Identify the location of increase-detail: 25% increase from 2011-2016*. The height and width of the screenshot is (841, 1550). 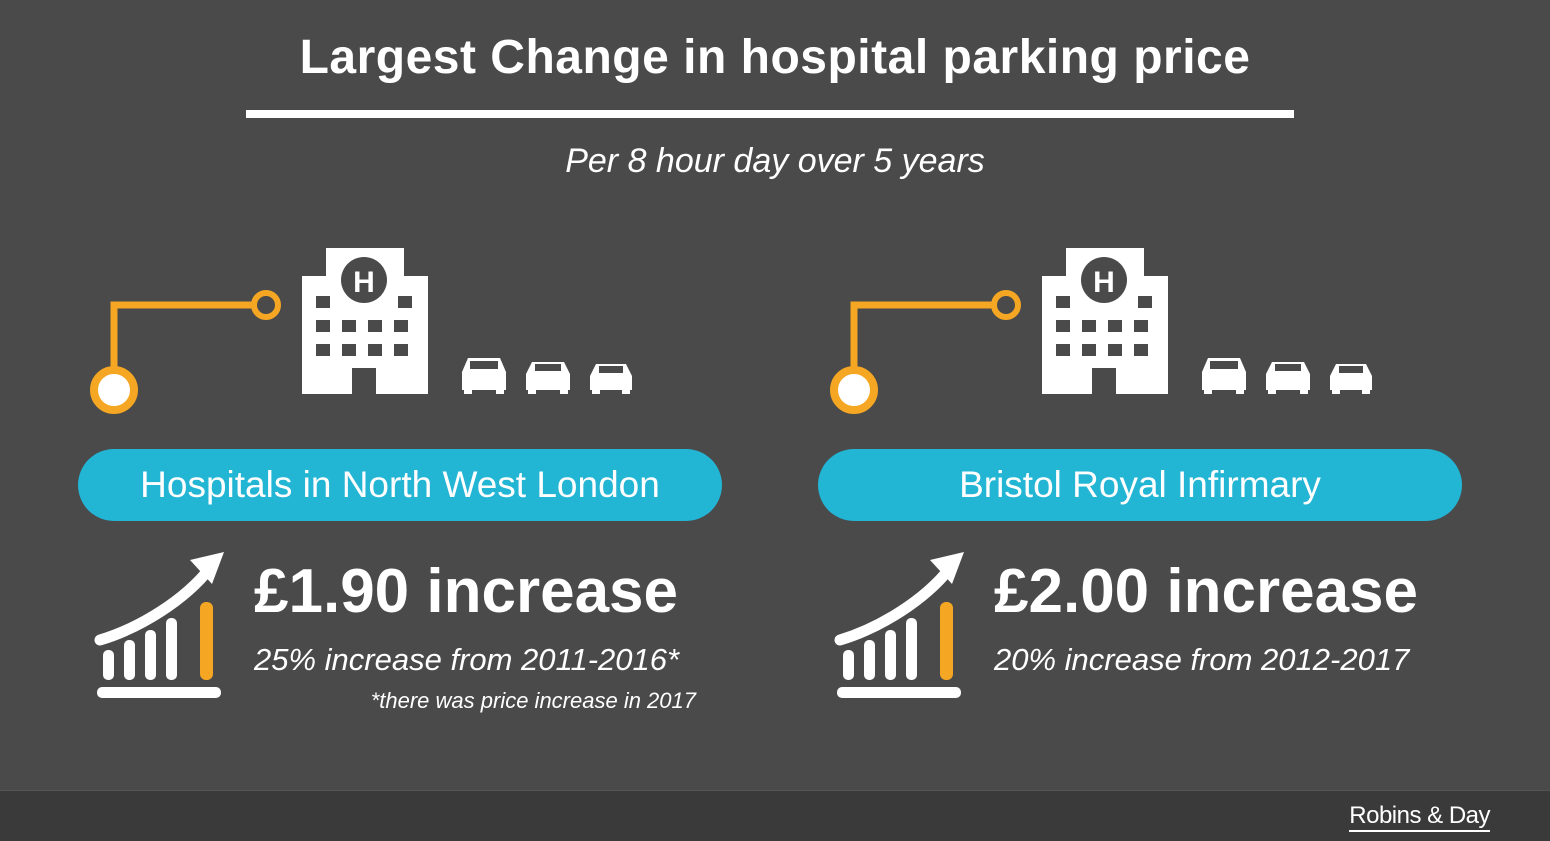
(467, 659).